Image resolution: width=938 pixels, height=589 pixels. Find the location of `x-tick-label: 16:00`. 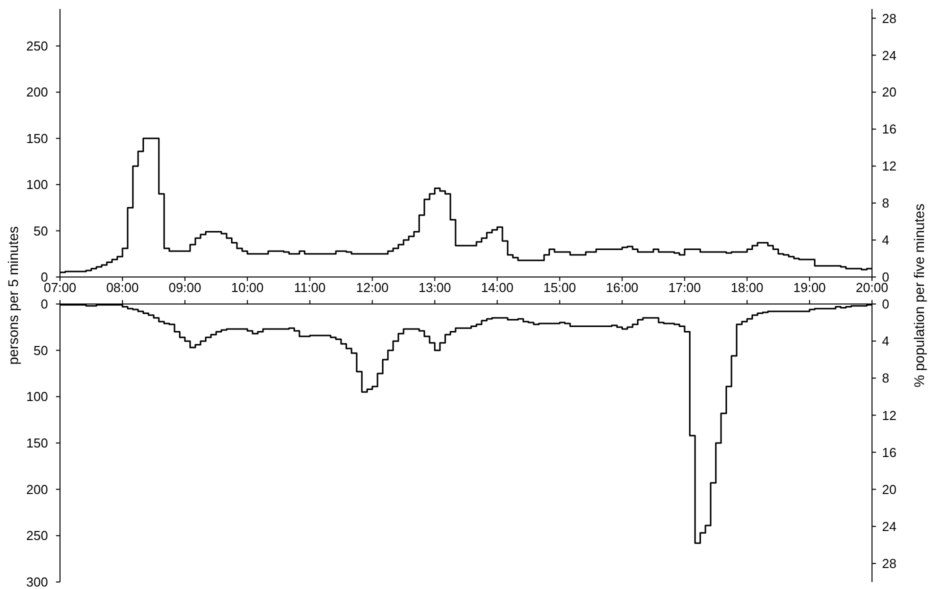

x-tick-label: 16:00 is located at coordinates (622, 287).